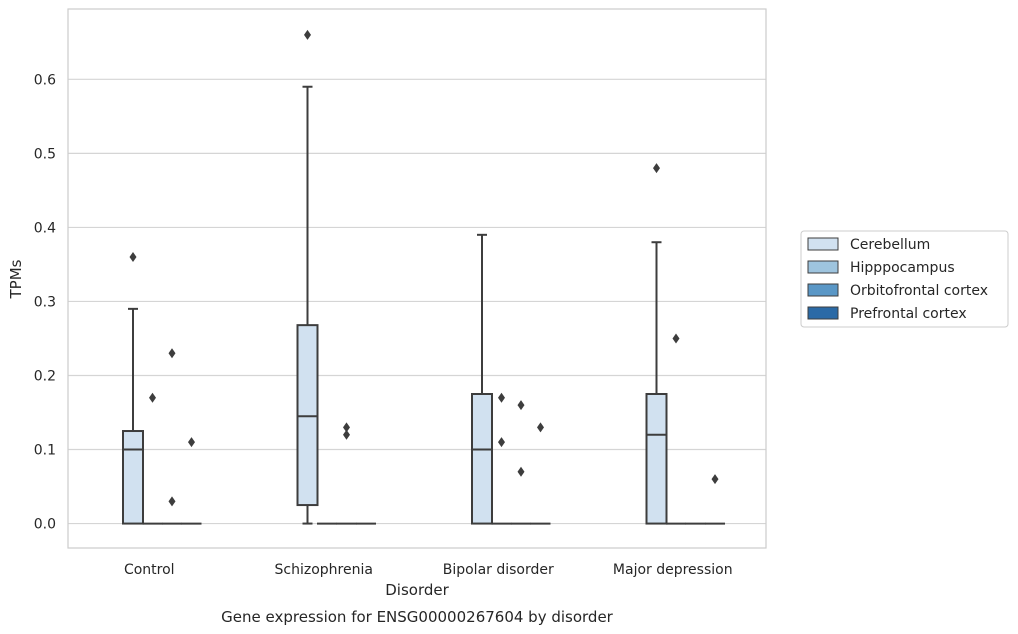  What do you see at coordinates (45, 376) in the screenshot?
I see `y-tick-label: 0.2` at bounding box center [45, 376].